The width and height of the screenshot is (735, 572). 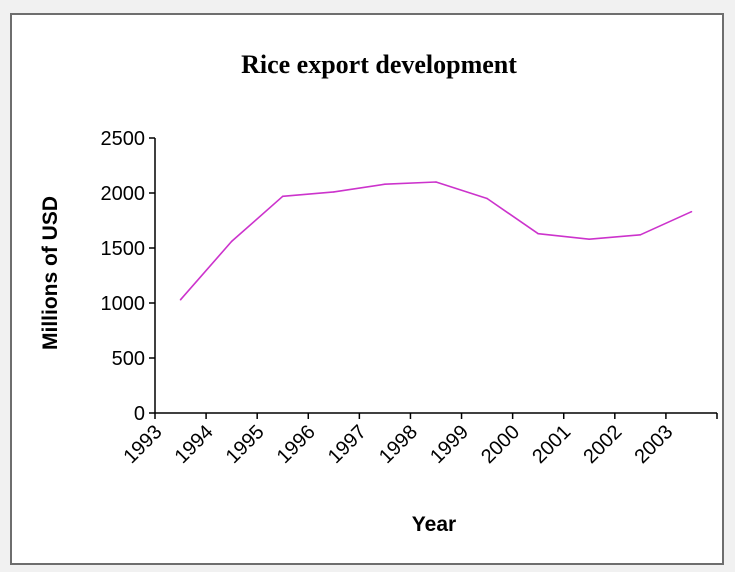 I want to click on x-tick-label: 1996, so click(x=296, y=444).